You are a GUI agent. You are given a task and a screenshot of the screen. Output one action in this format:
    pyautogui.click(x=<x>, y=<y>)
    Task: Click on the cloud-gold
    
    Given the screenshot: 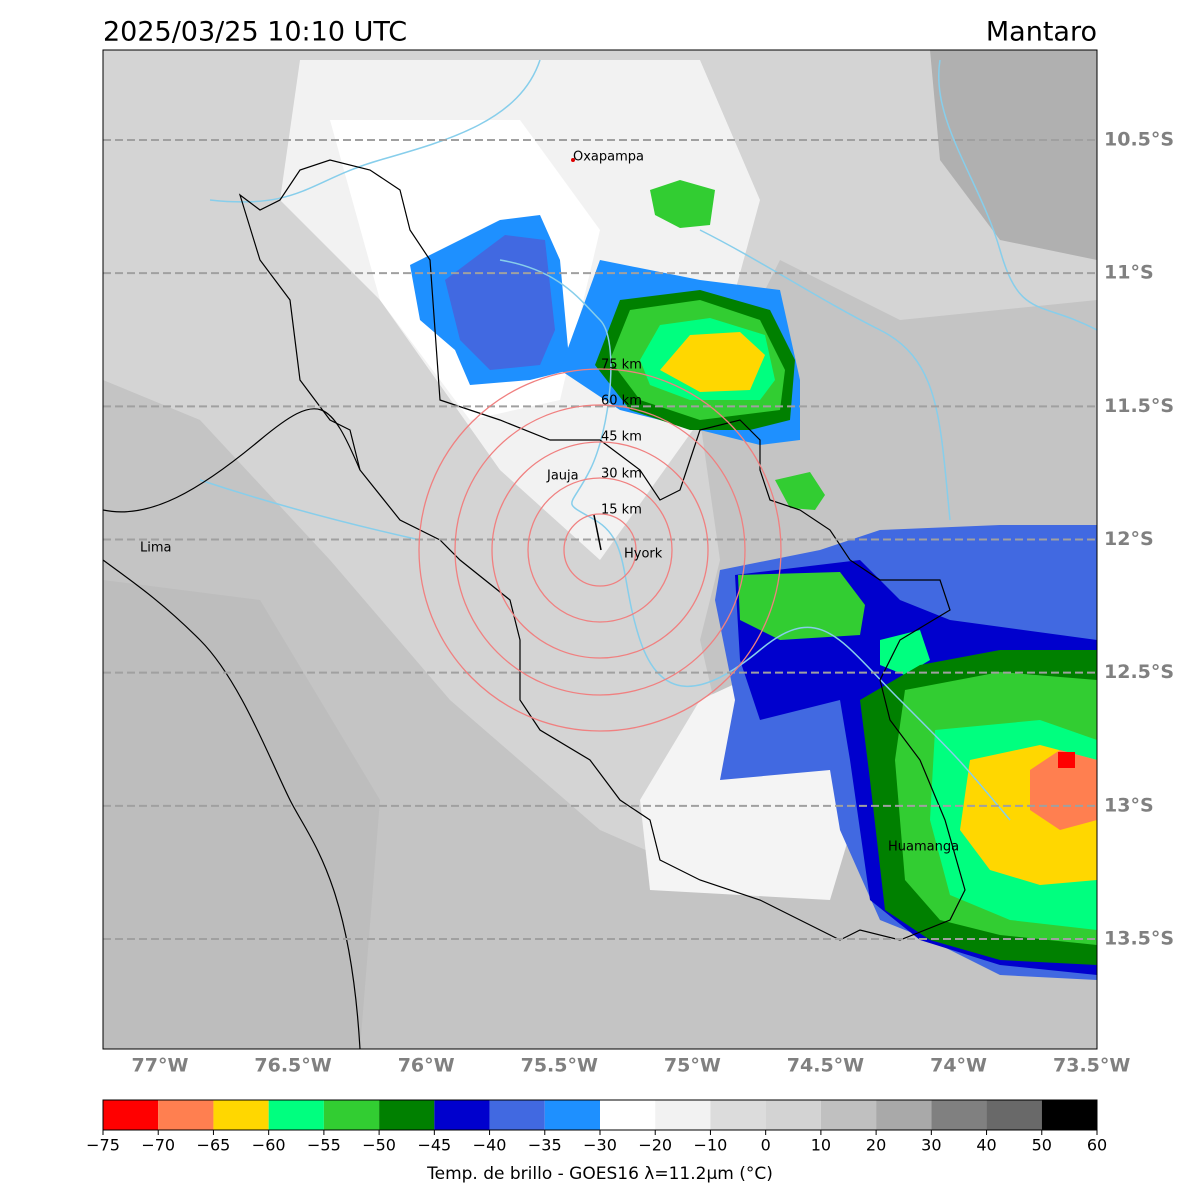 What is the action you would take?
    pyautogui.click(x=712, y=362)
    